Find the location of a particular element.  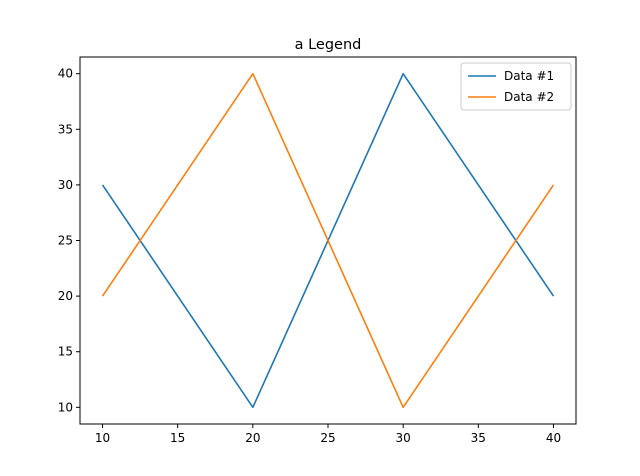

y-tick-label: 20 is located at coordinates (65, 296).